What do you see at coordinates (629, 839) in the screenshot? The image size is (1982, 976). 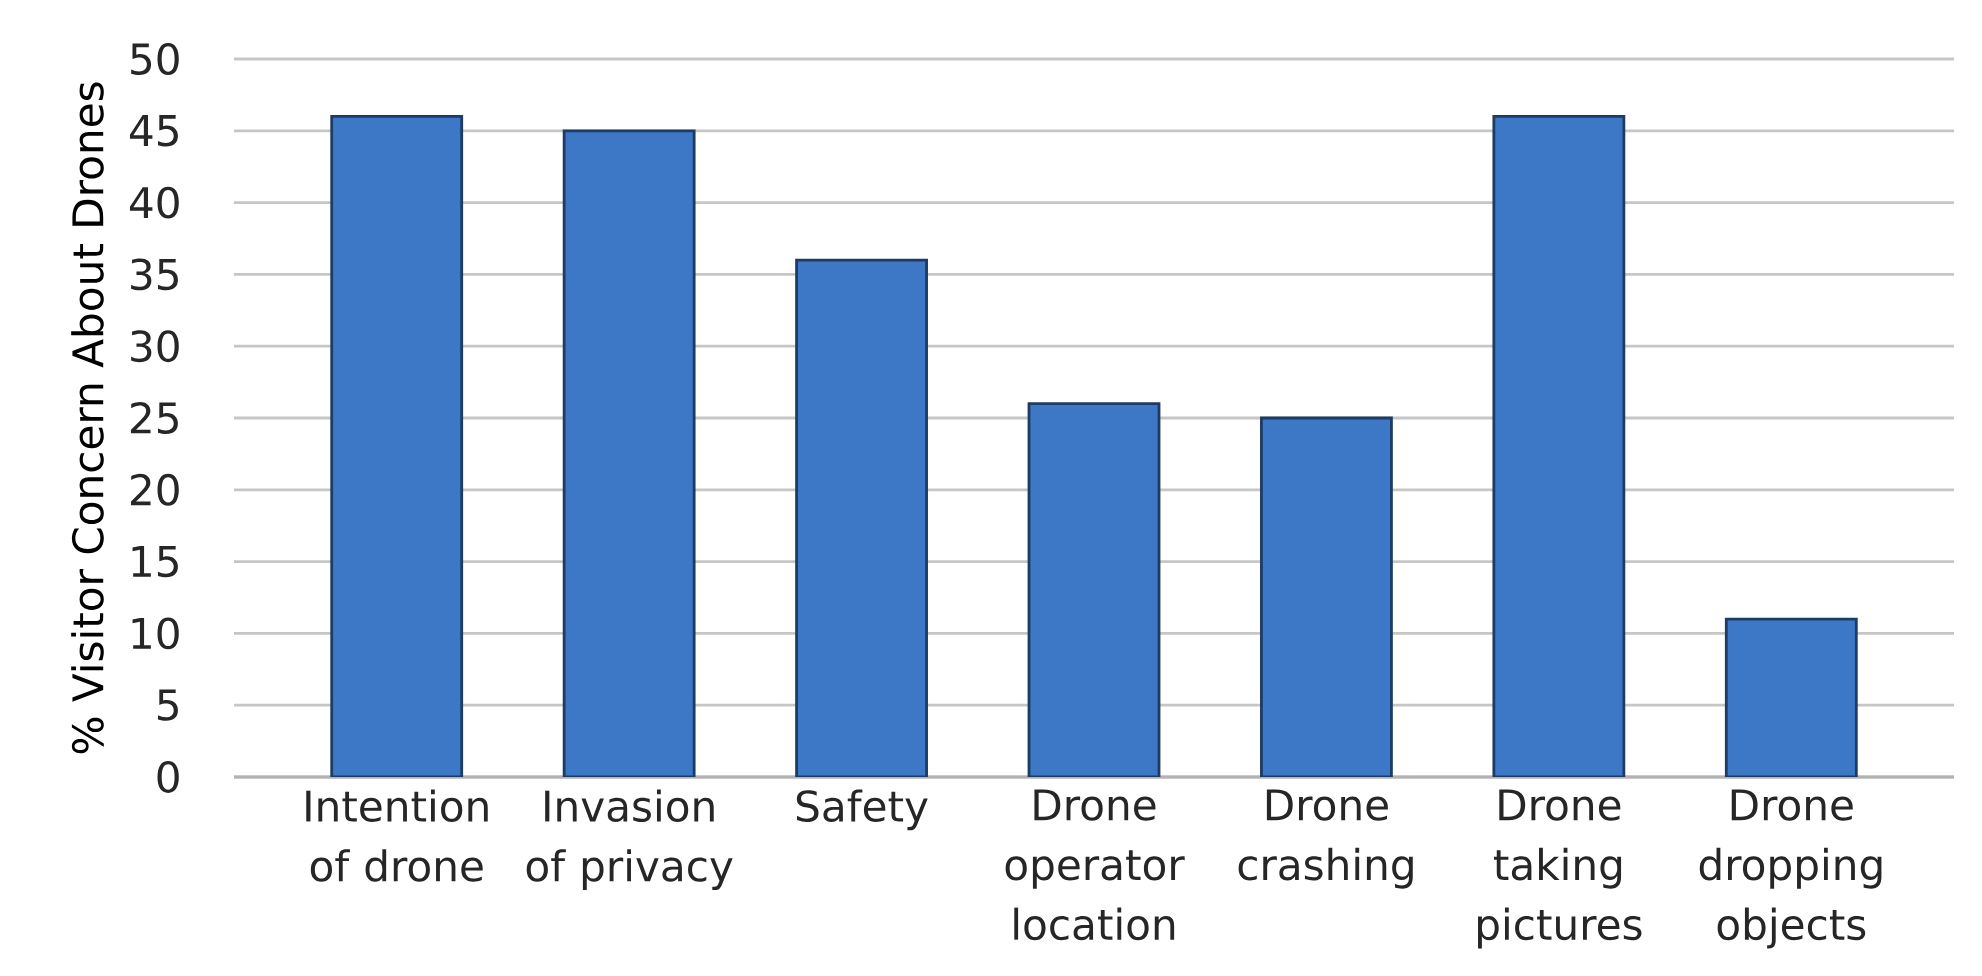 I see `x-tick-label: Invasion of privacy` at bounding box center [629, 839].